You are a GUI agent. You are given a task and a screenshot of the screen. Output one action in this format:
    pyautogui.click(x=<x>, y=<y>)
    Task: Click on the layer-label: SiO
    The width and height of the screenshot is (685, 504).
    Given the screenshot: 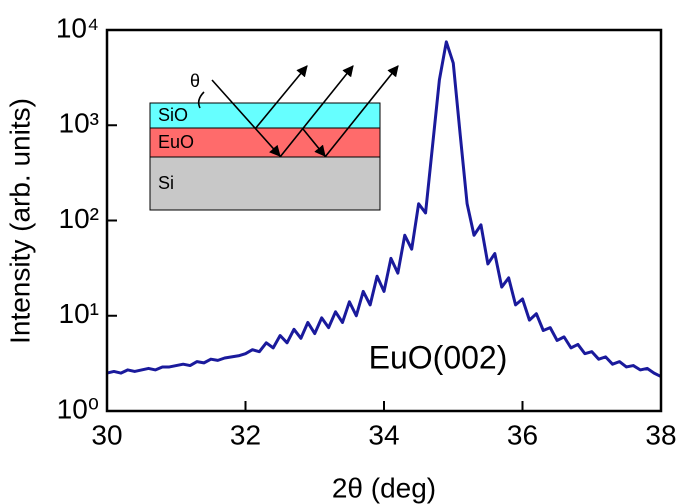 What is the action you would take?
    pyautogui.click(x=173, y=115)
    